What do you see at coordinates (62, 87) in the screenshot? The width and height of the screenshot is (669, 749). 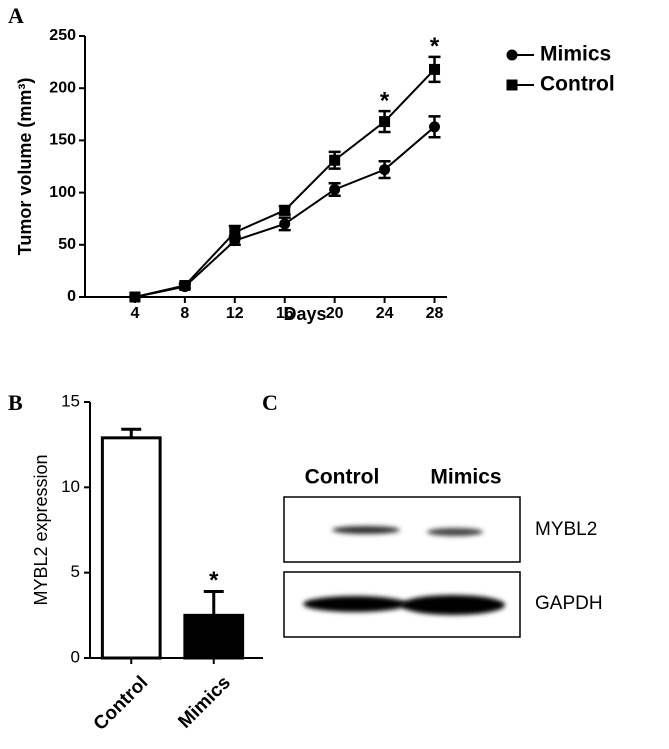 I see `y-tick-label: 200` at bounding box center [62, 87].